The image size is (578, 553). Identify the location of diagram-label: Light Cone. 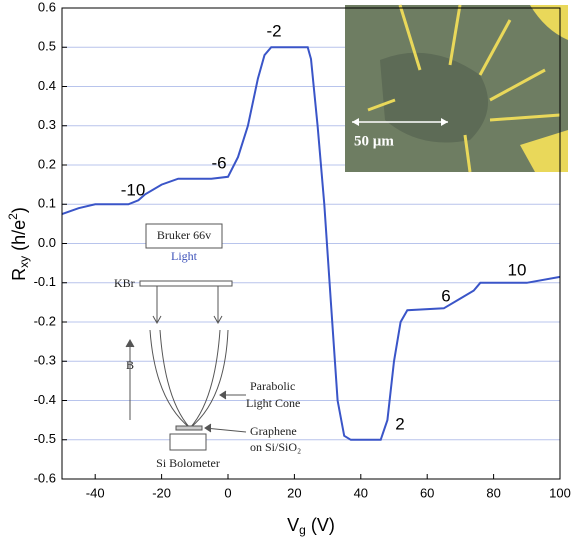
(273, 403).